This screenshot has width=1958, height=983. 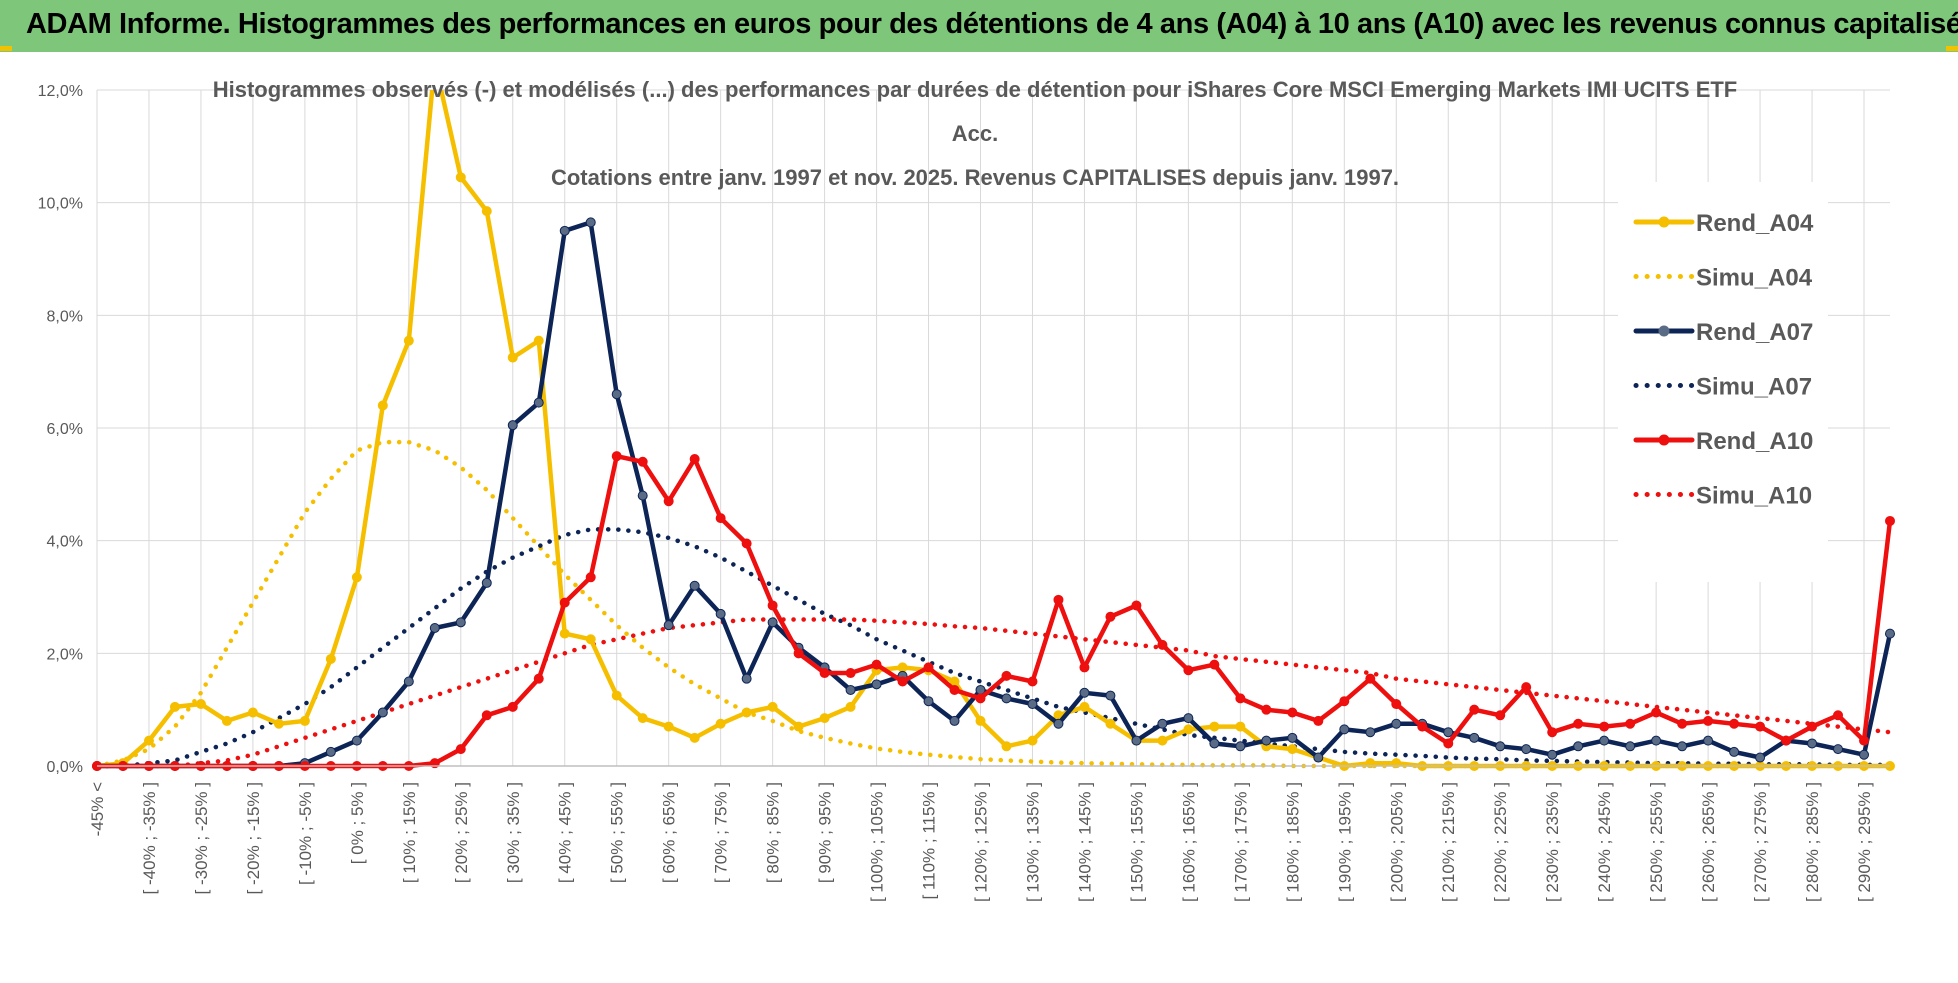 I want to click on banner-corner-mark-right, so click(x=1952, y=48).